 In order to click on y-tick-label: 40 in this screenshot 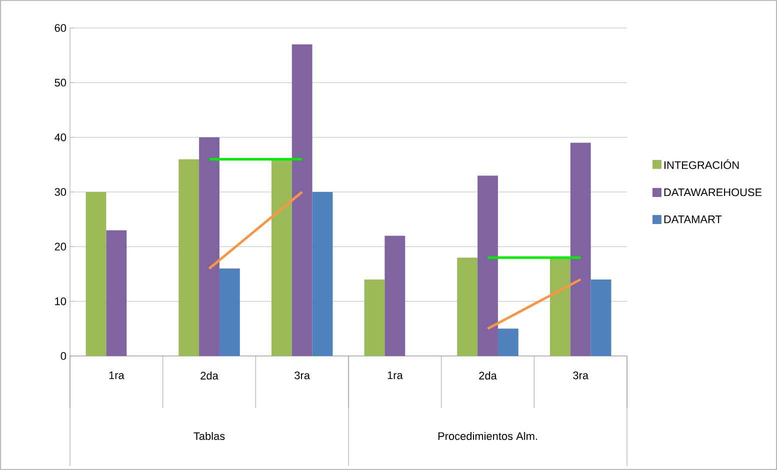, I will do `click(60, 137)`.